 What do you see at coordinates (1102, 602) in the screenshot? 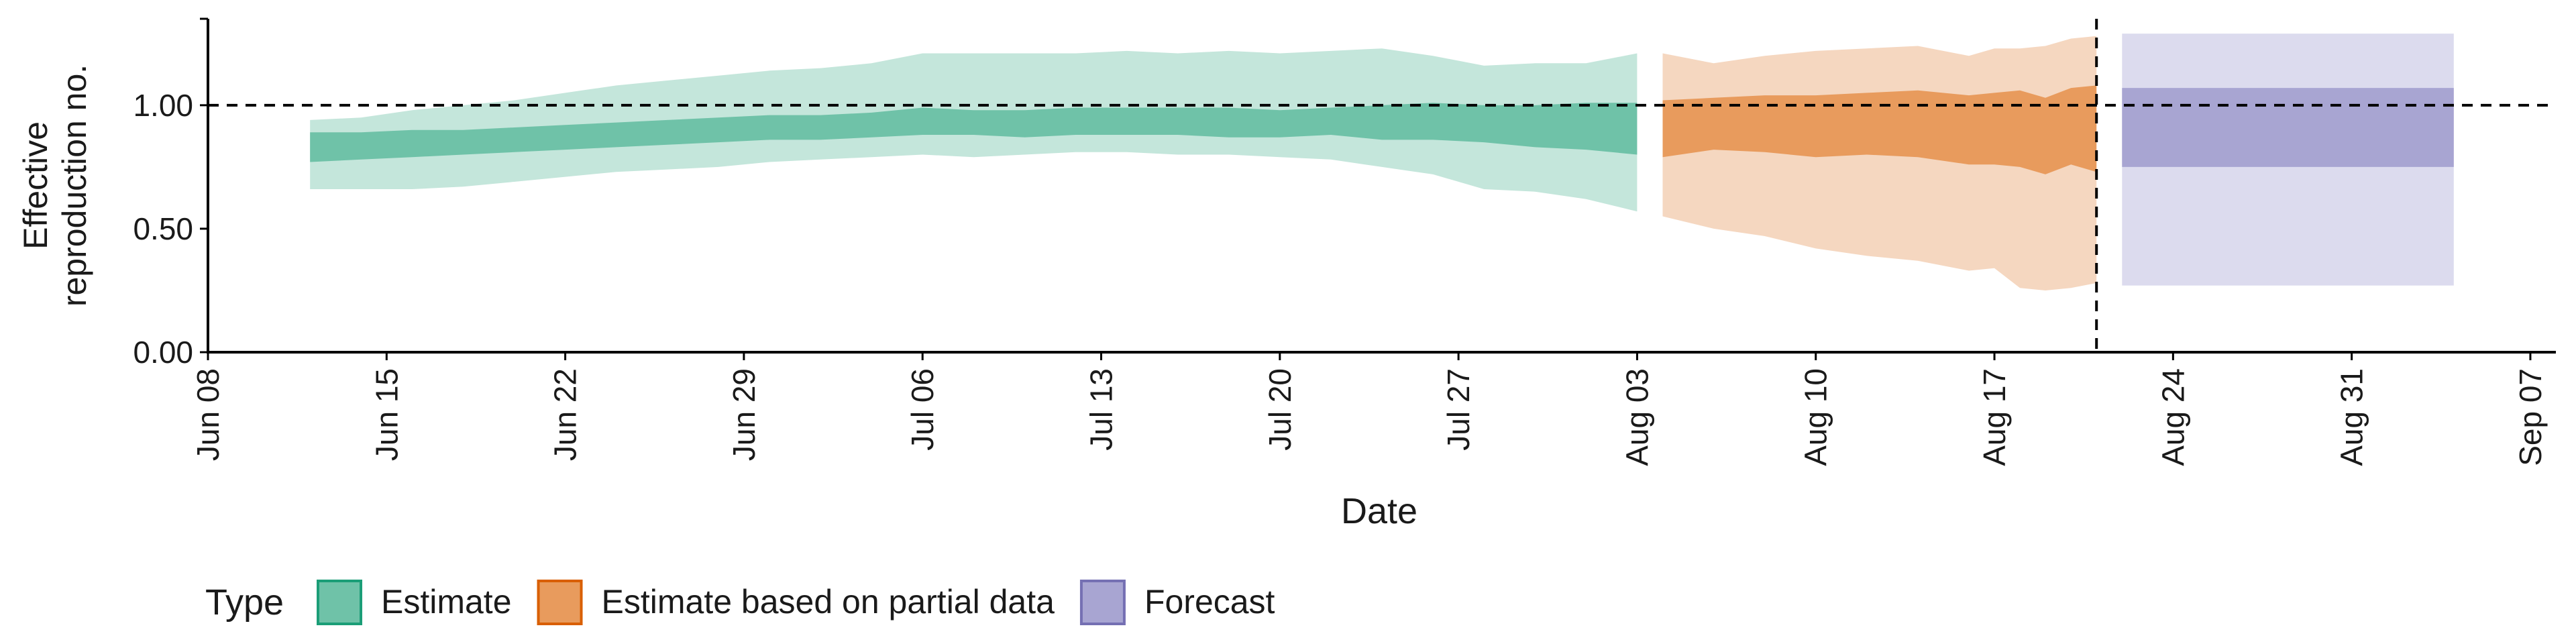
I see `legend-swatch-forecast` at bounding box center [1102, 602].